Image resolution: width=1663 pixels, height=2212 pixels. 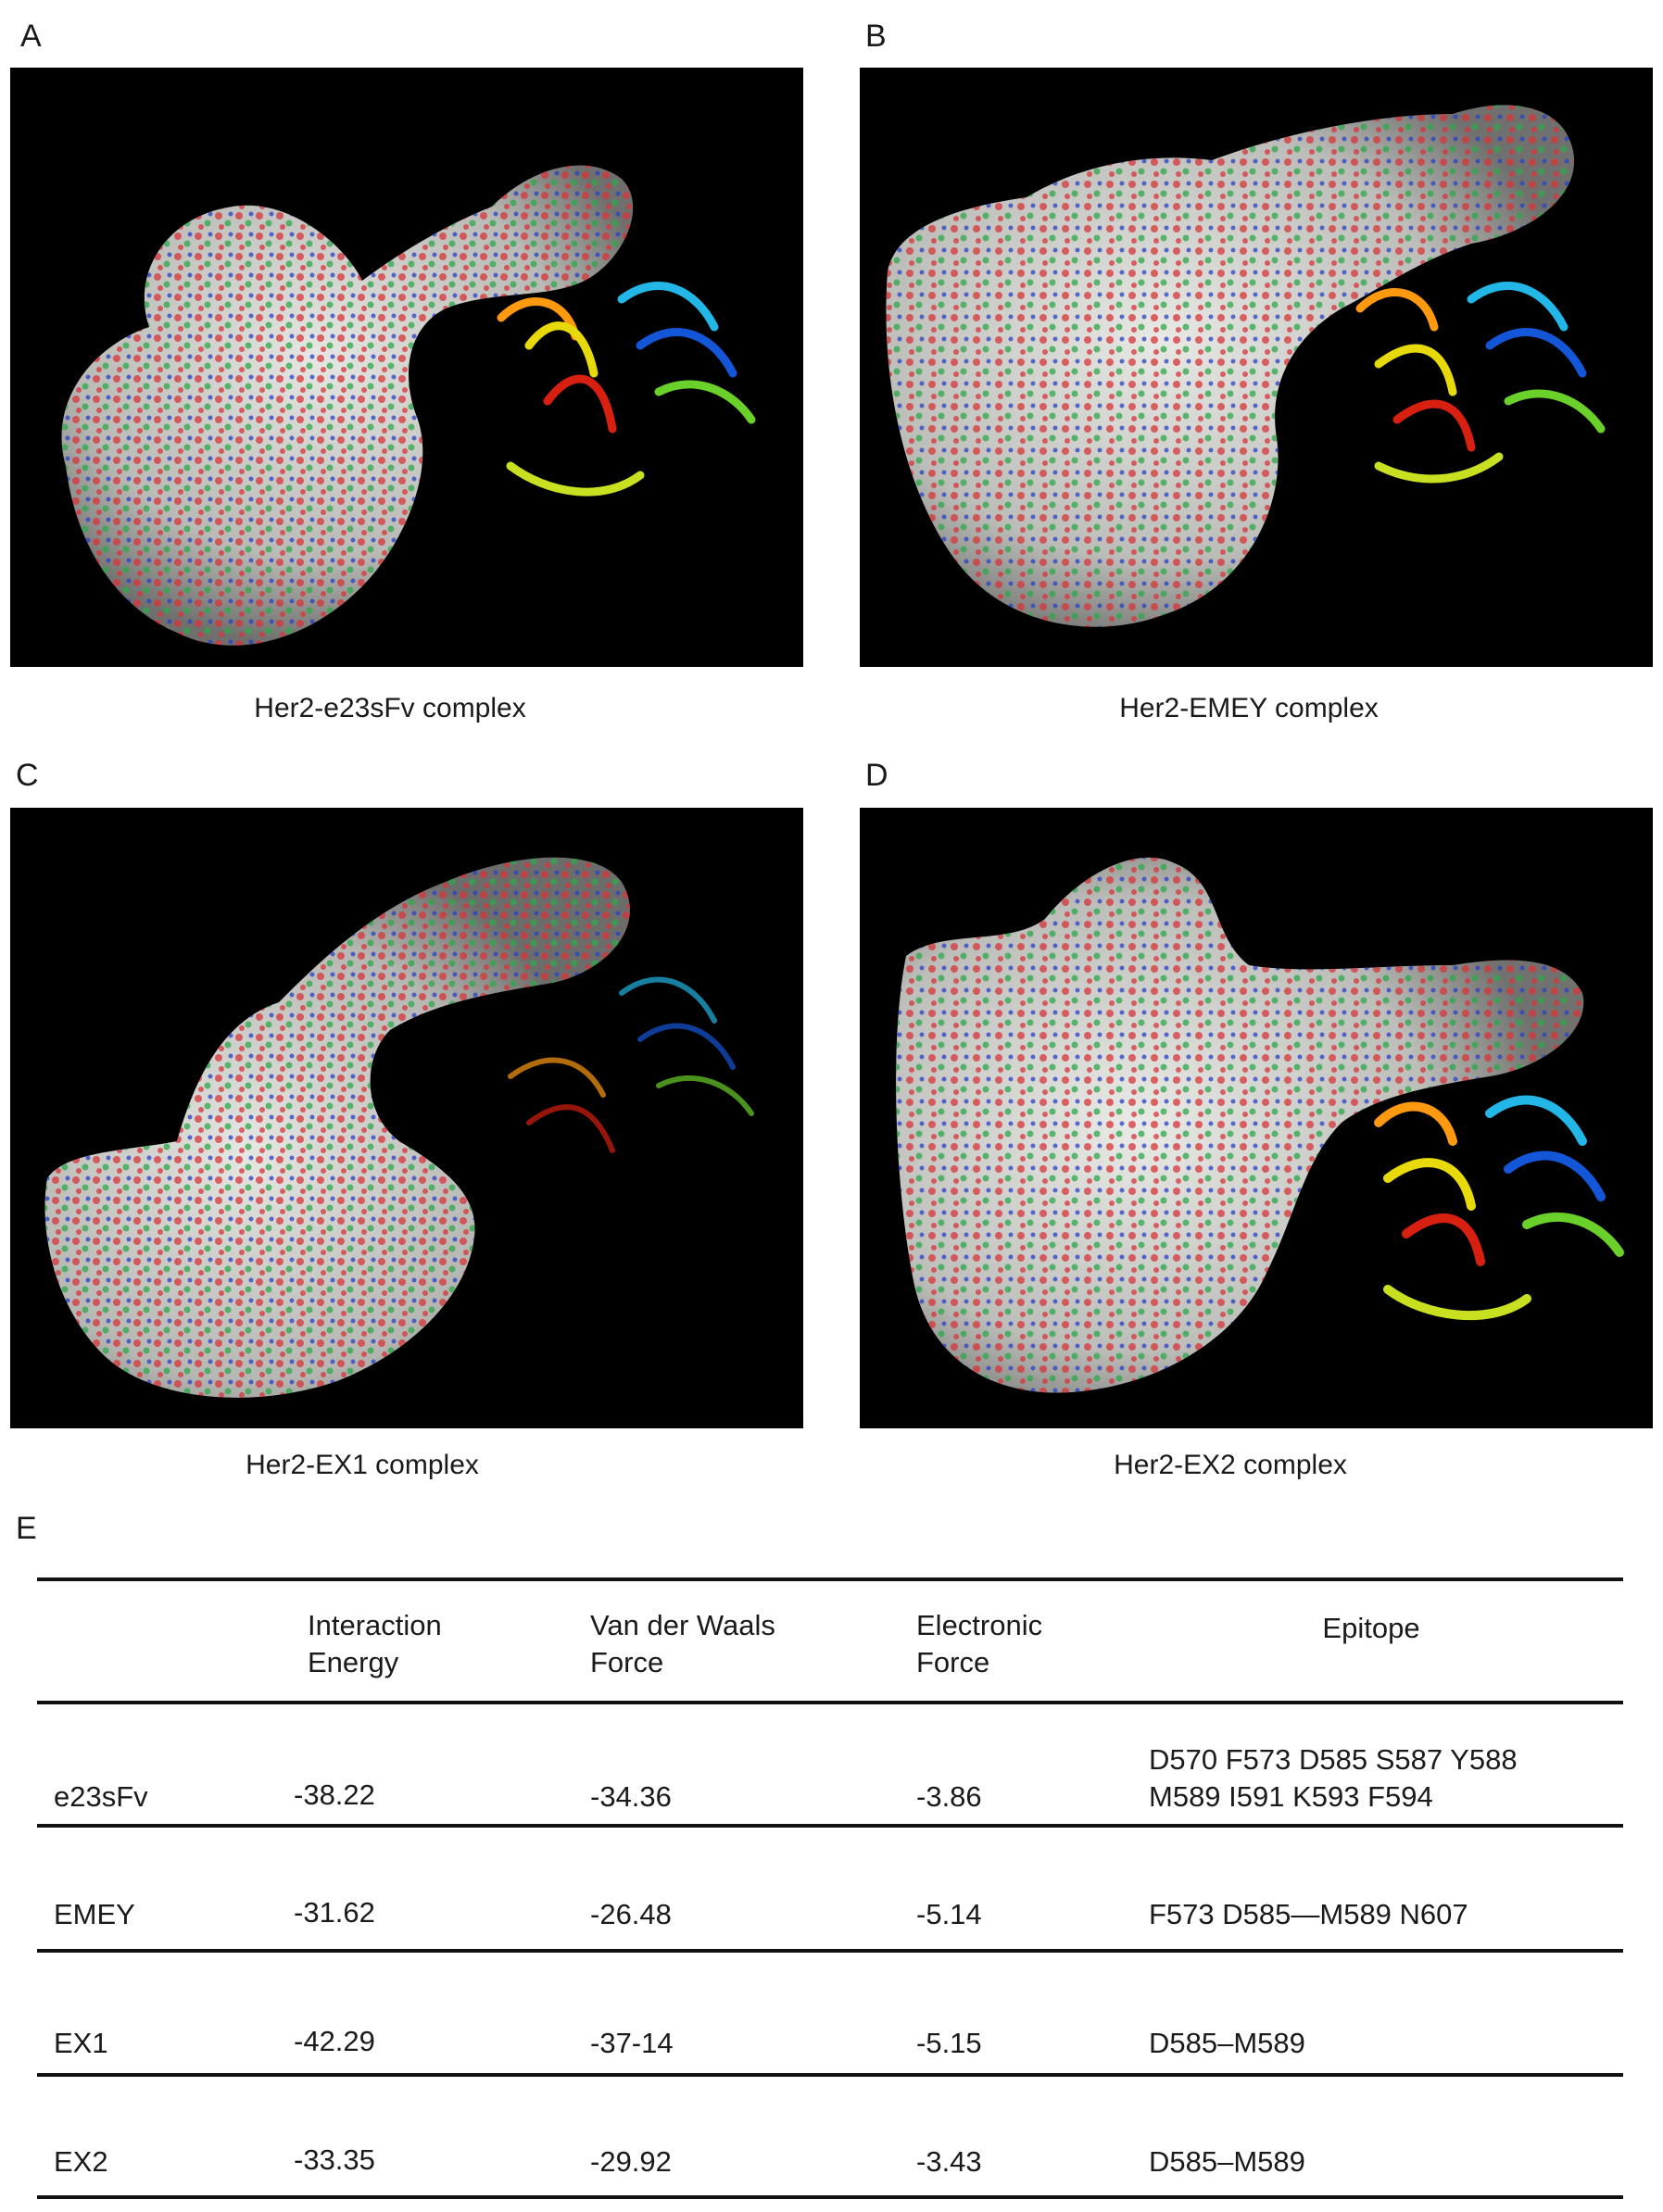 I want to click on row-e23sfv-name: e23sFv, so click(x=101, y=1797).